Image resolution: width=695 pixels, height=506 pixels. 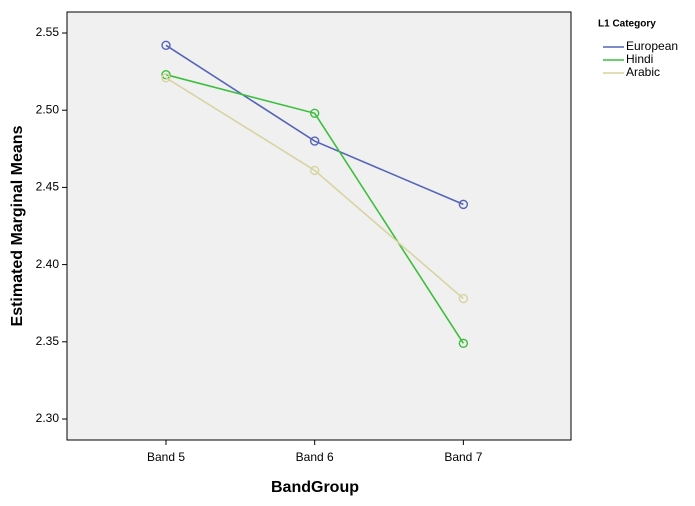 What do you see at coordinates (314, 125) in the screenshot?
I see `series-line` at bounding box center [314, 125].